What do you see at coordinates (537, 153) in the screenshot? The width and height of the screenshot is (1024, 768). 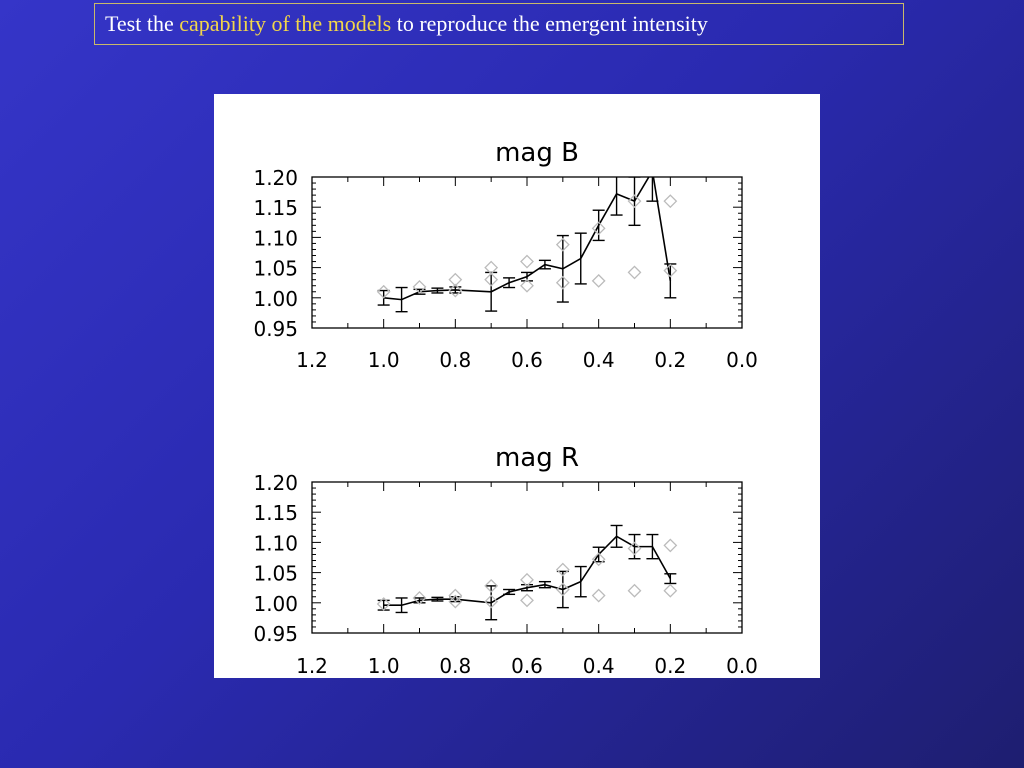 I see `chart-title: mag B` at bounding box center [537, 153].